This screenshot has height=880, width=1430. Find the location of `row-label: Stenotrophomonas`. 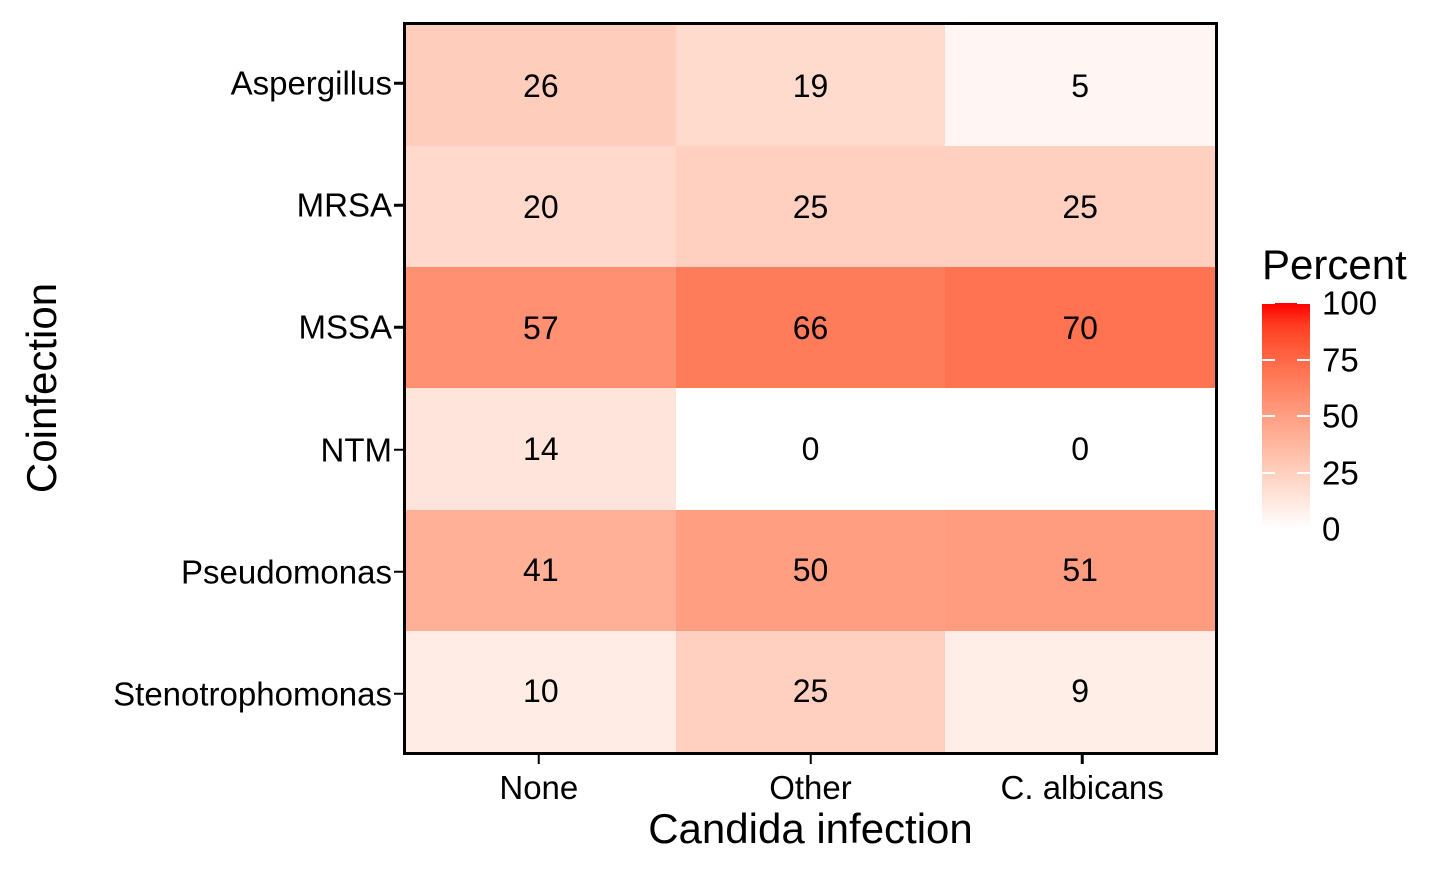

row-label: Stenotrophomonas is located at coordinates (252, 694).